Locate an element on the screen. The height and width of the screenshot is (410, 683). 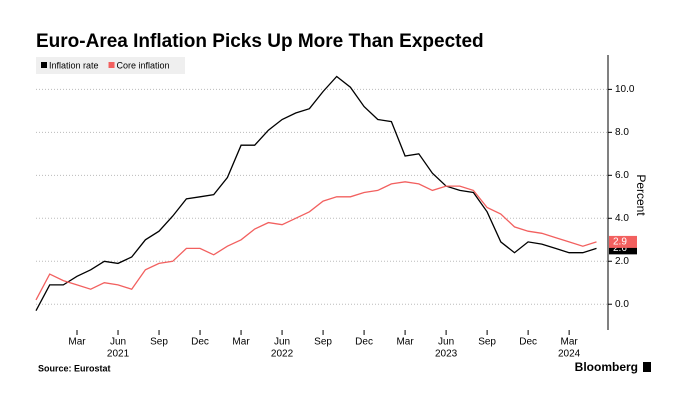
end-label: 2.6 is located at coordinates (620, 248).